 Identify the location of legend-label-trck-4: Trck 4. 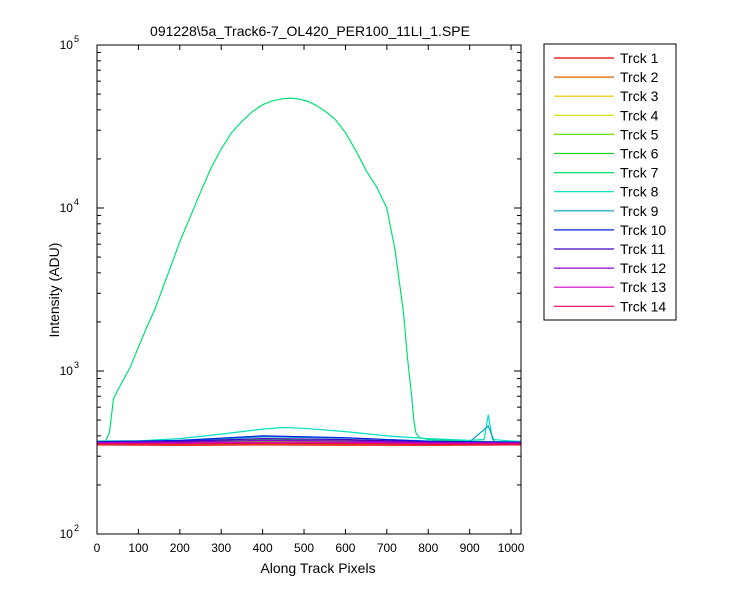
(639, 115).